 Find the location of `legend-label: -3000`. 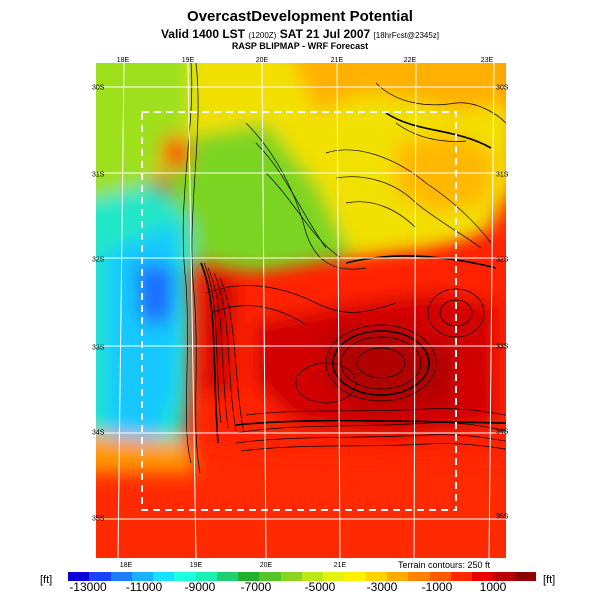

legend-label: -3000 is located at coordinates (382, 587).